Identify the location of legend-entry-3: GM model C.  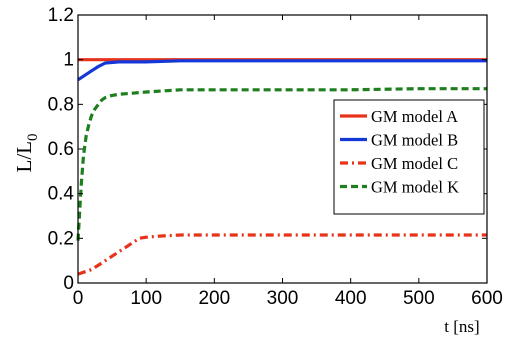
(414, 163).